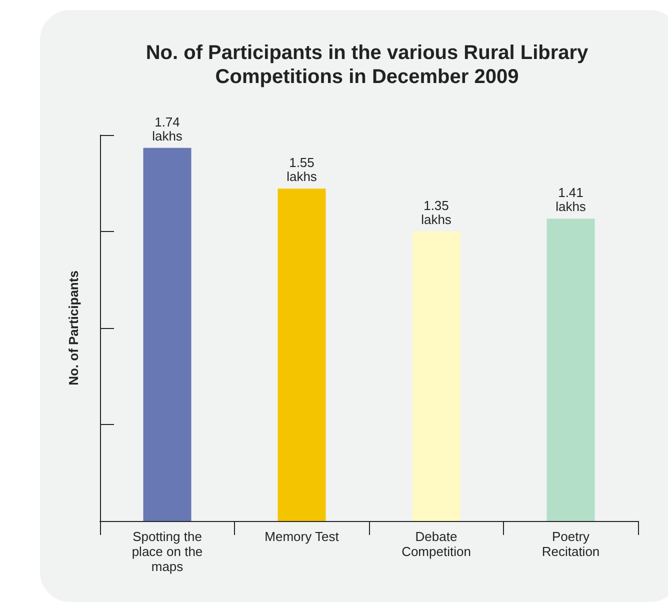 This screenshot has height=603, width=668. I want to click on data-label: 1.41 lakhs, so click(571, 199).